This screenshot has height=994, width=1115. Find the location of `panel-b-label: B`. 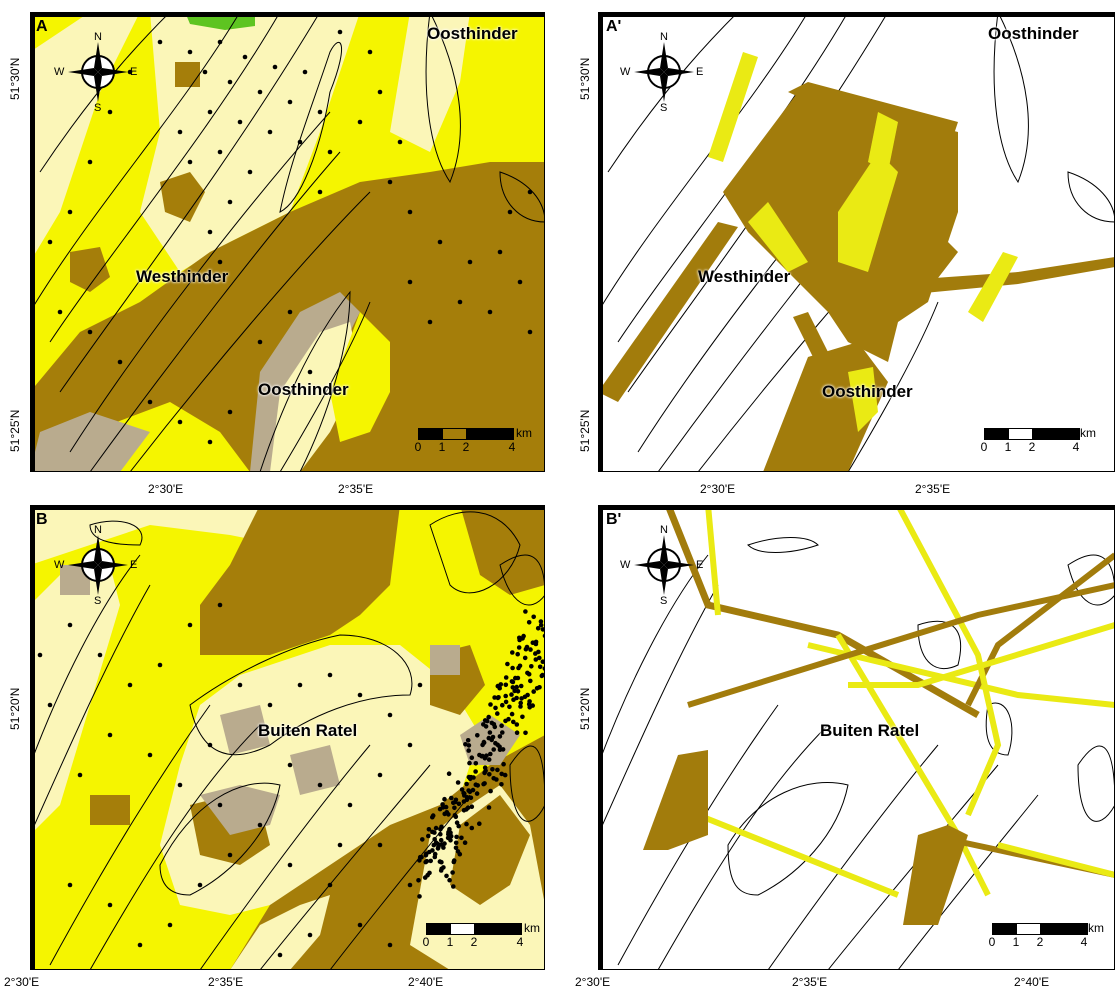

panel-b-label: B is located at coordinates (42, 519).